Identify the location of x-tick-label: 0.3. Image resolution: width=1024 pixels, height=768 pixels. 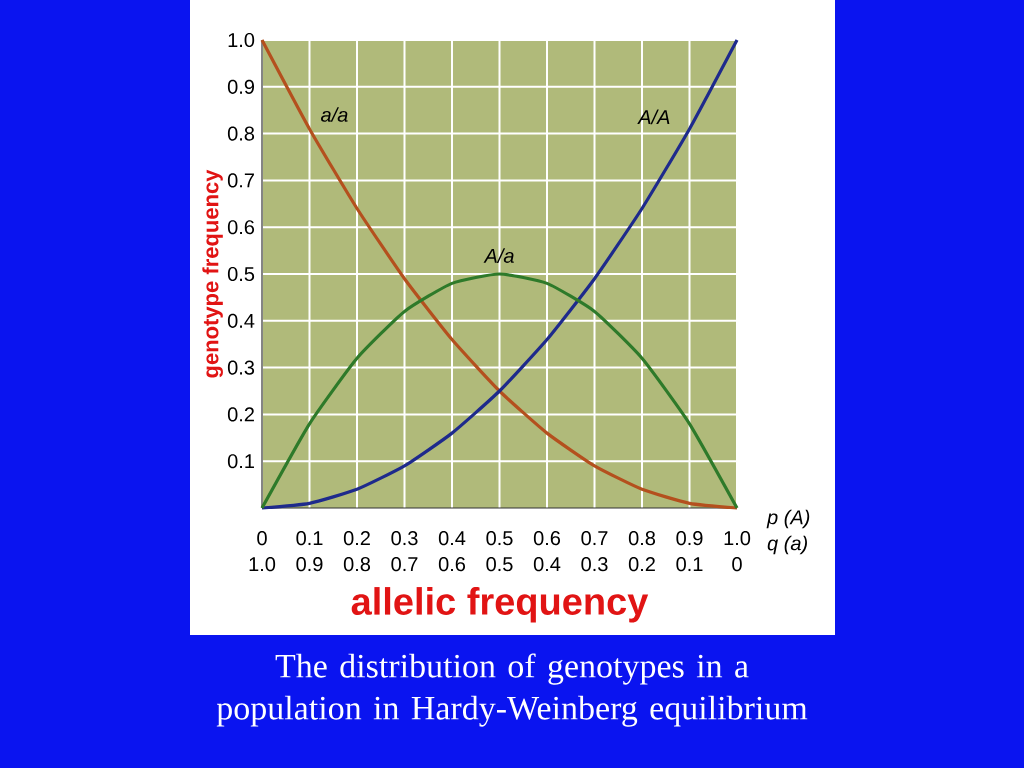
(404, 538).